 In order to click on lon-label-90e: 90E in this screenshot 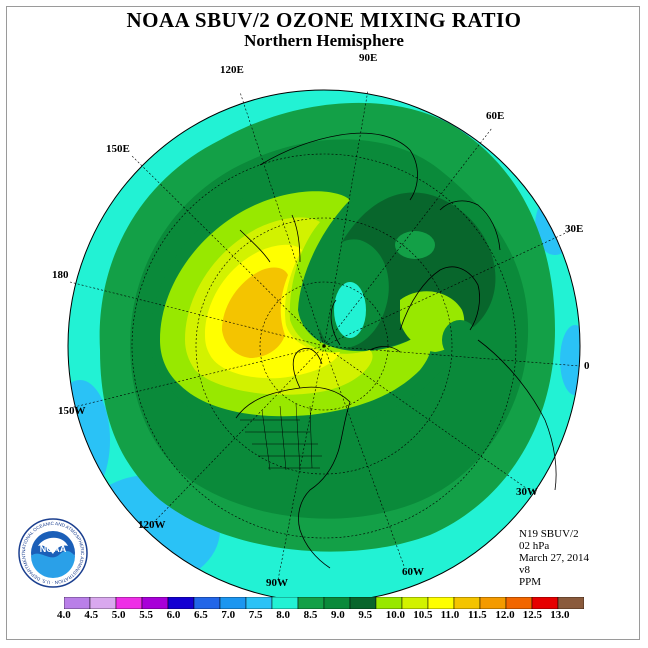, I will do `click(368, 58)`.